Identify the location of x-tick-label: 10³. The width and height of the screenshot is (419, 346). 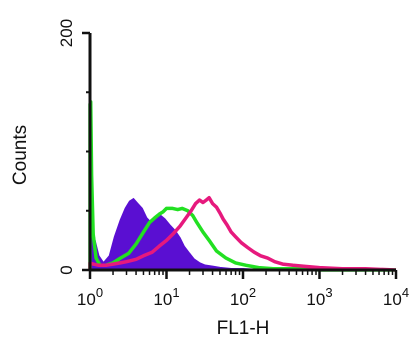
(319, 297).